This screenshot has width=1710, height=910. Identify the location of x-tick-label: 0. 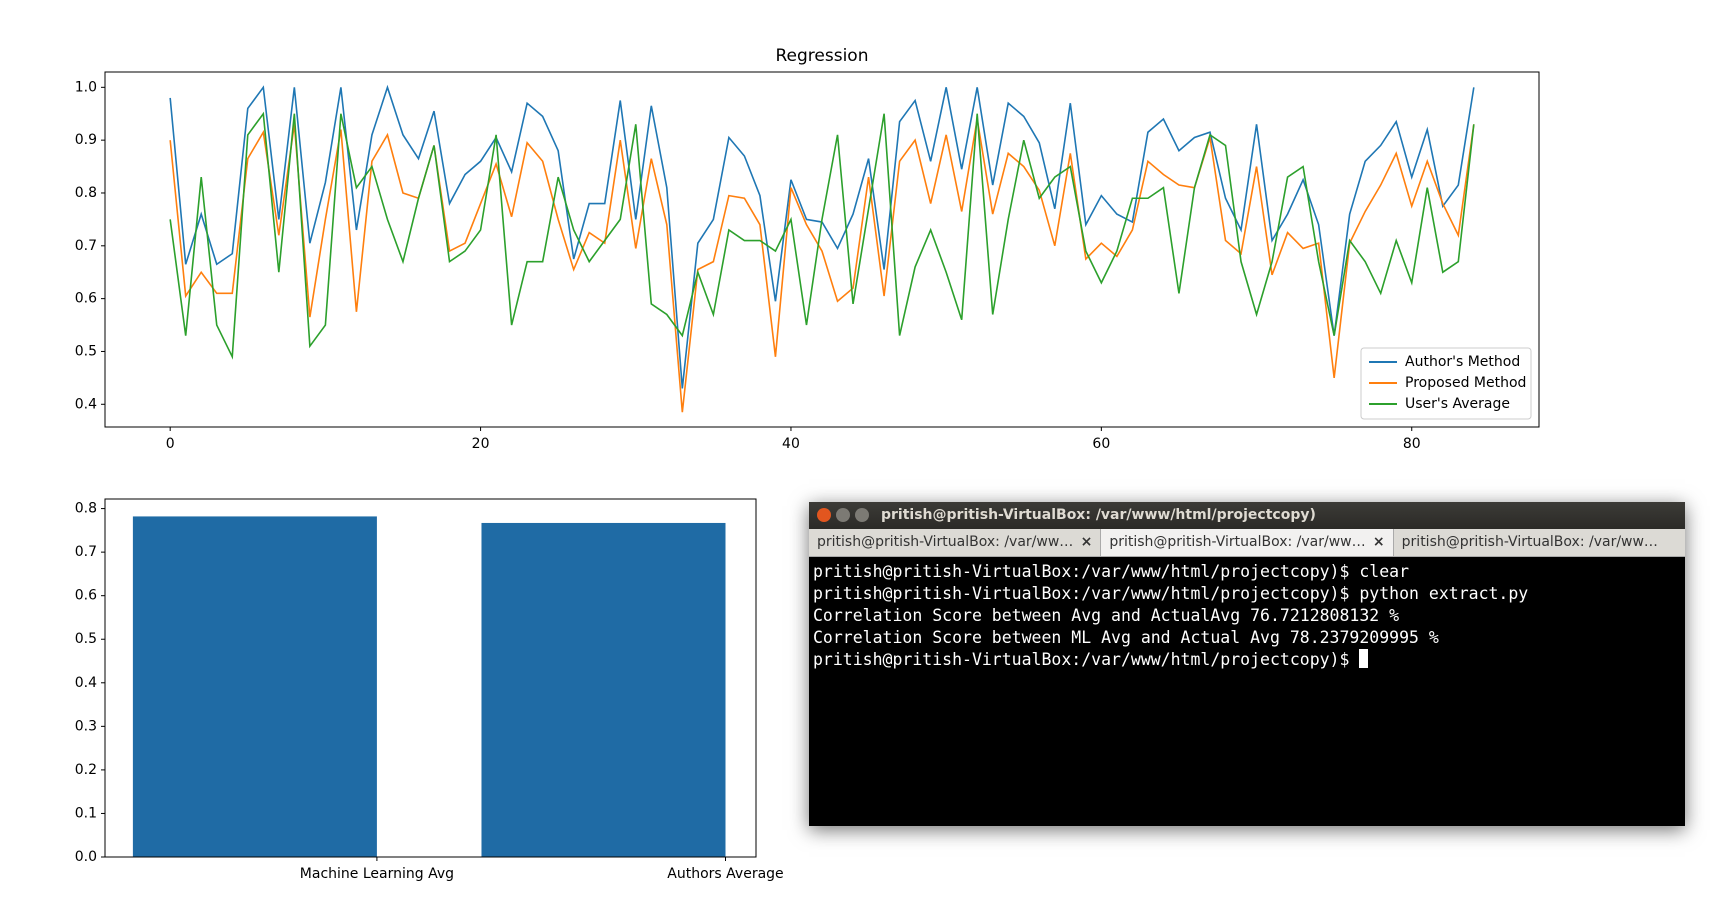
(170, 444).